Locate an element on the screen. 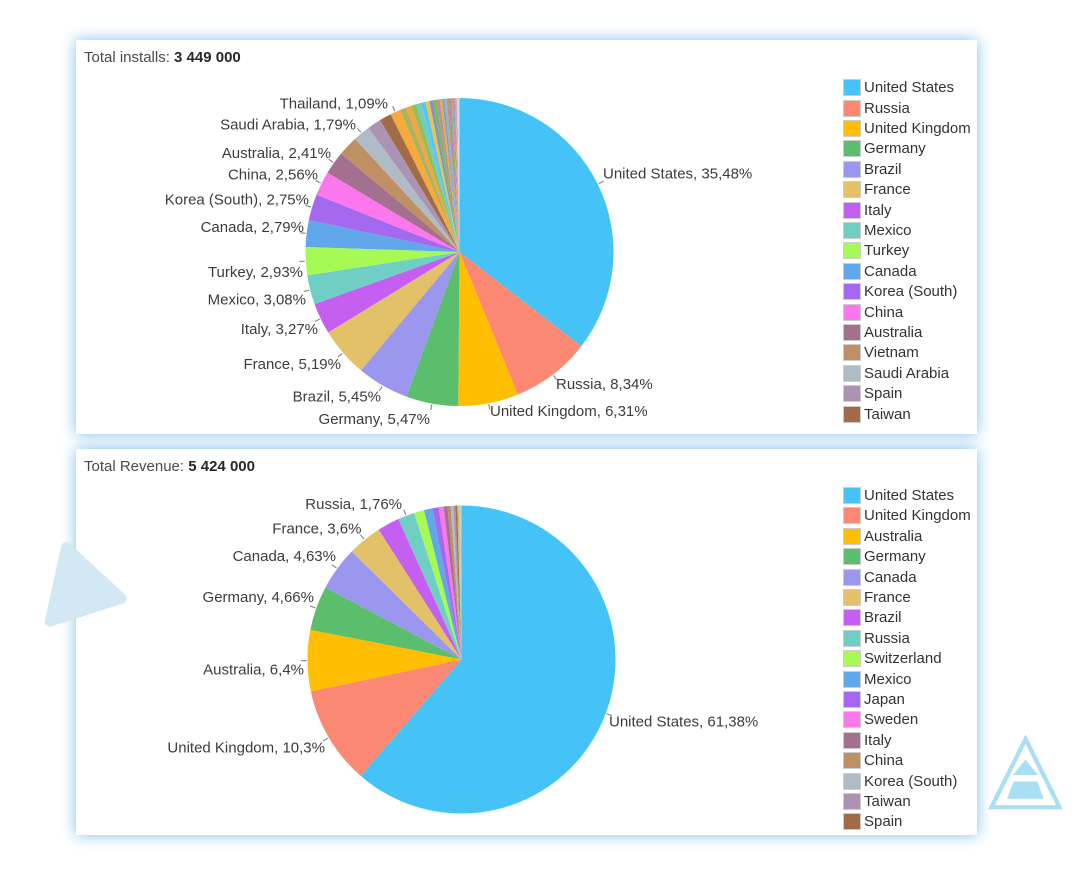 This screenshot has width=1084, height=878. svg-text: France, 5,19% is located at coordinates (292, 364).